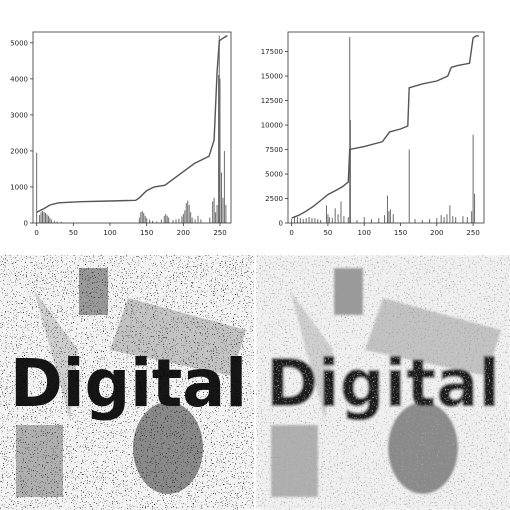  I want to click on y-tick-label: 2000, so click(19, 151).